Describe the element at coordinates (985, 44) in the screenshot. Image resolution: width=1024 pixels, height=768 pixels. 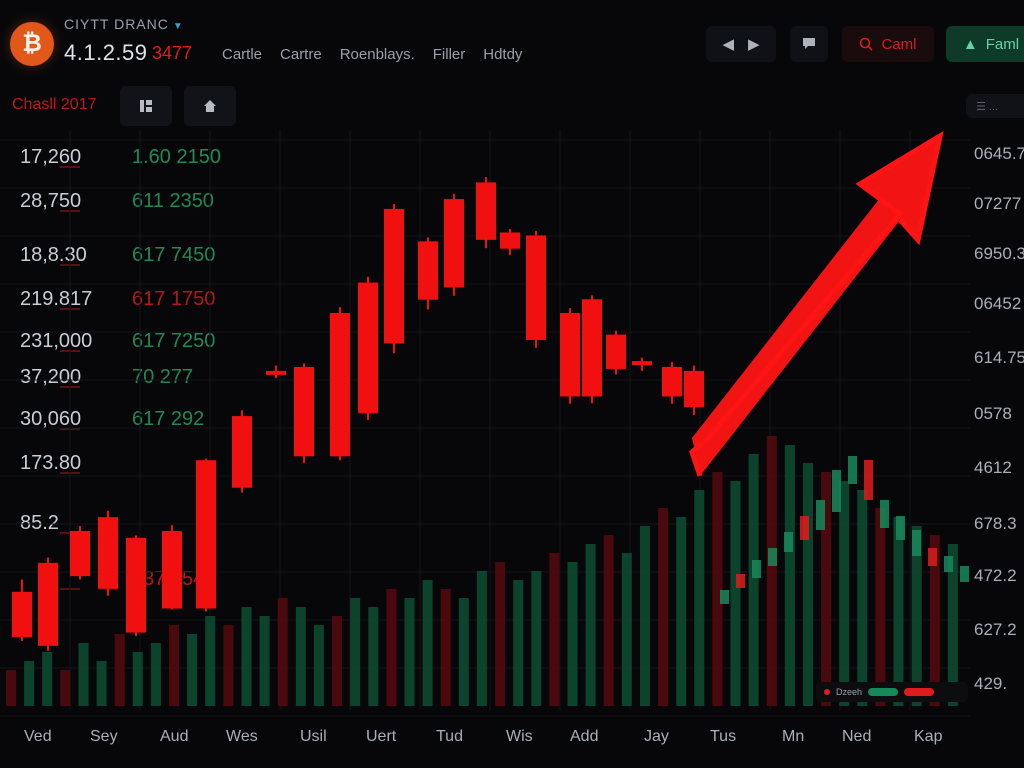
I see `buy-button: ▲ Faml` at that location.